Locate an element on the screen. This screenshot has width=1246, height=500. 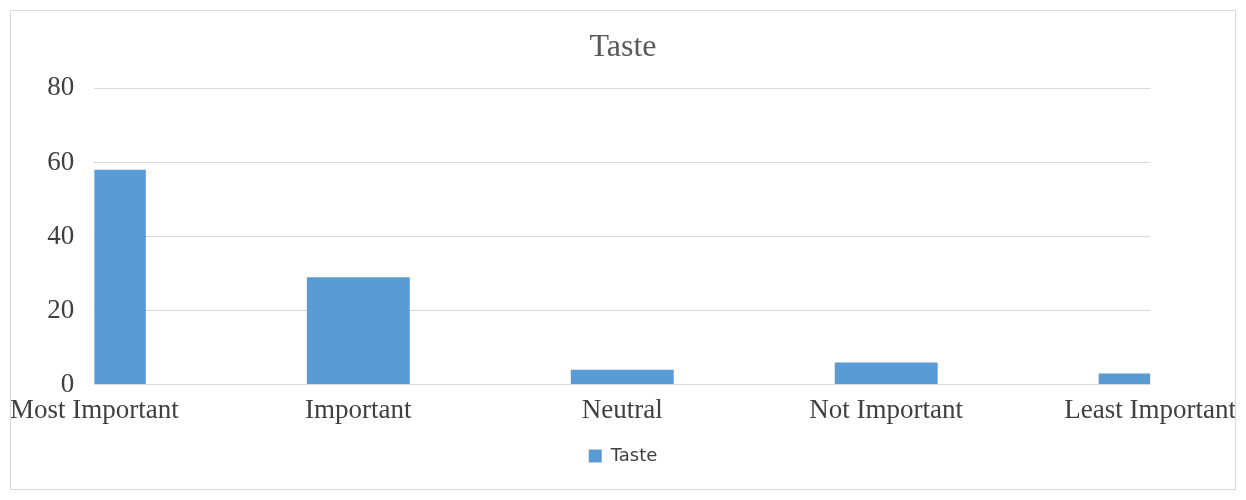
x-tick-label: Not Important is located at coordinates (886, 408).